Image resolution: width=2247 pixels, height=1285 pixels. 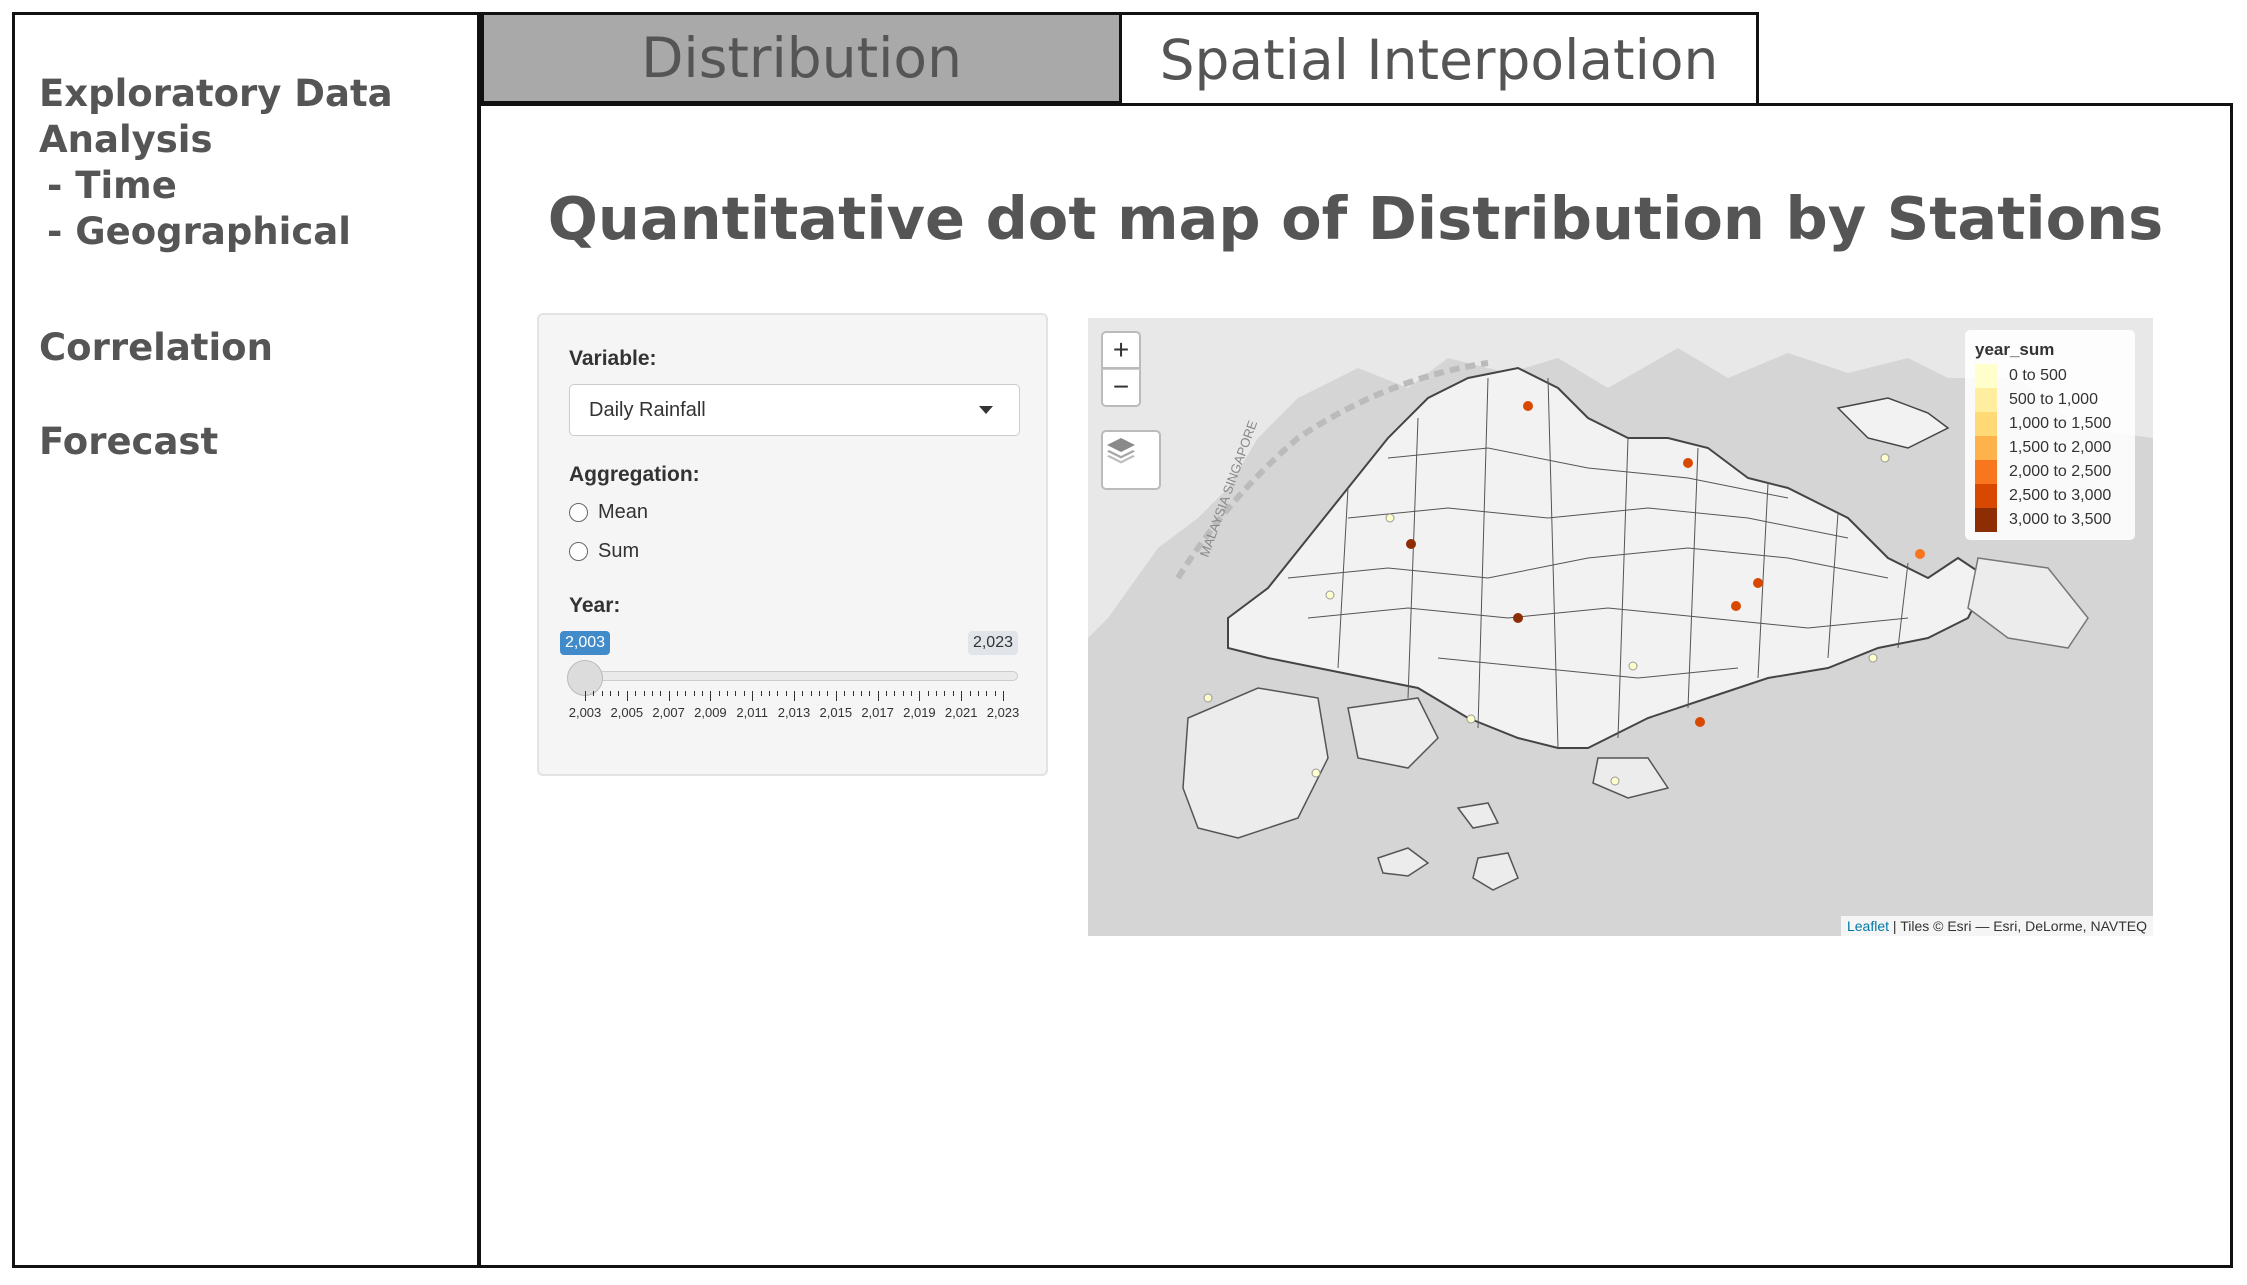 I want to click on legend-label: 0 to 500, so click(x=2038, y=375).